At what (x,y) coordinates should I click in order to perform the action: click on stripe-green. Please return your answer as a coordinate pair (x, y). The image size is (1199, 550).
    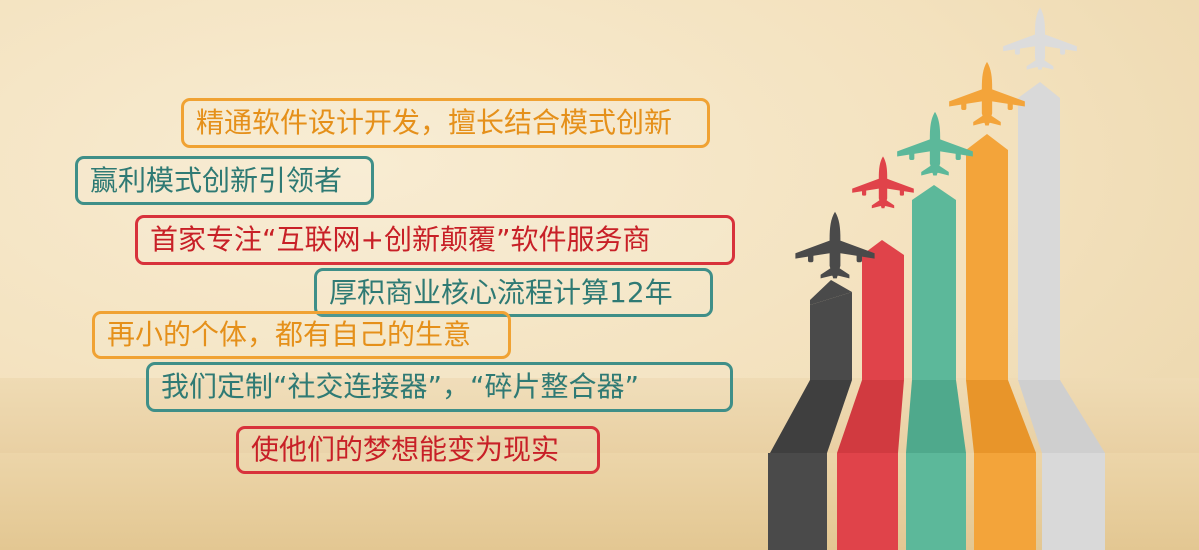
    Looking at the image, I should click on (936, 367).